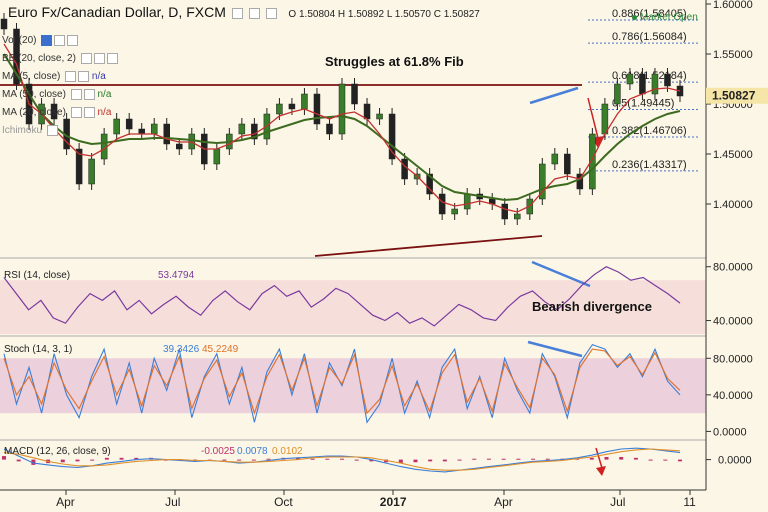 The width and height of the screenshot is (768, 512). Describe the element at coordinates (733, 155) in the screenshot. I see `y-tick-label: 1.45000` at that location.